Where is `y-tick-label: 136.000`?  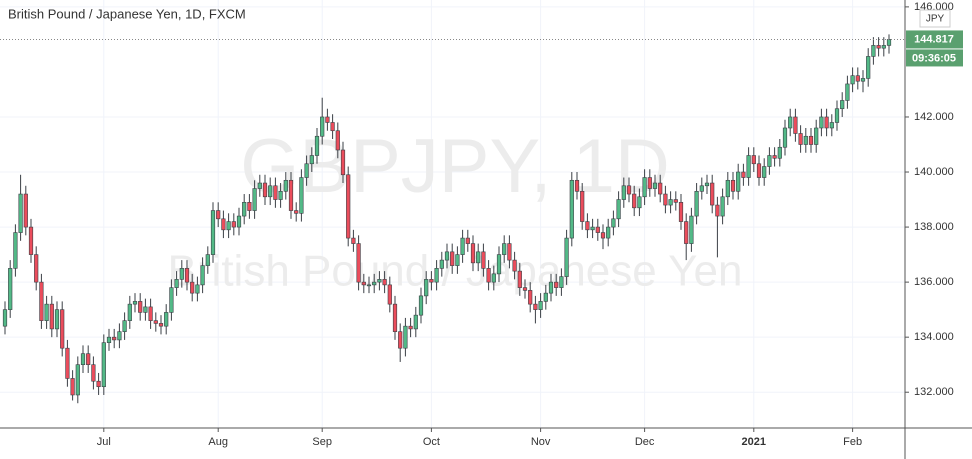
y-tick-label: 136.000 is located at coordinates (934, 282).